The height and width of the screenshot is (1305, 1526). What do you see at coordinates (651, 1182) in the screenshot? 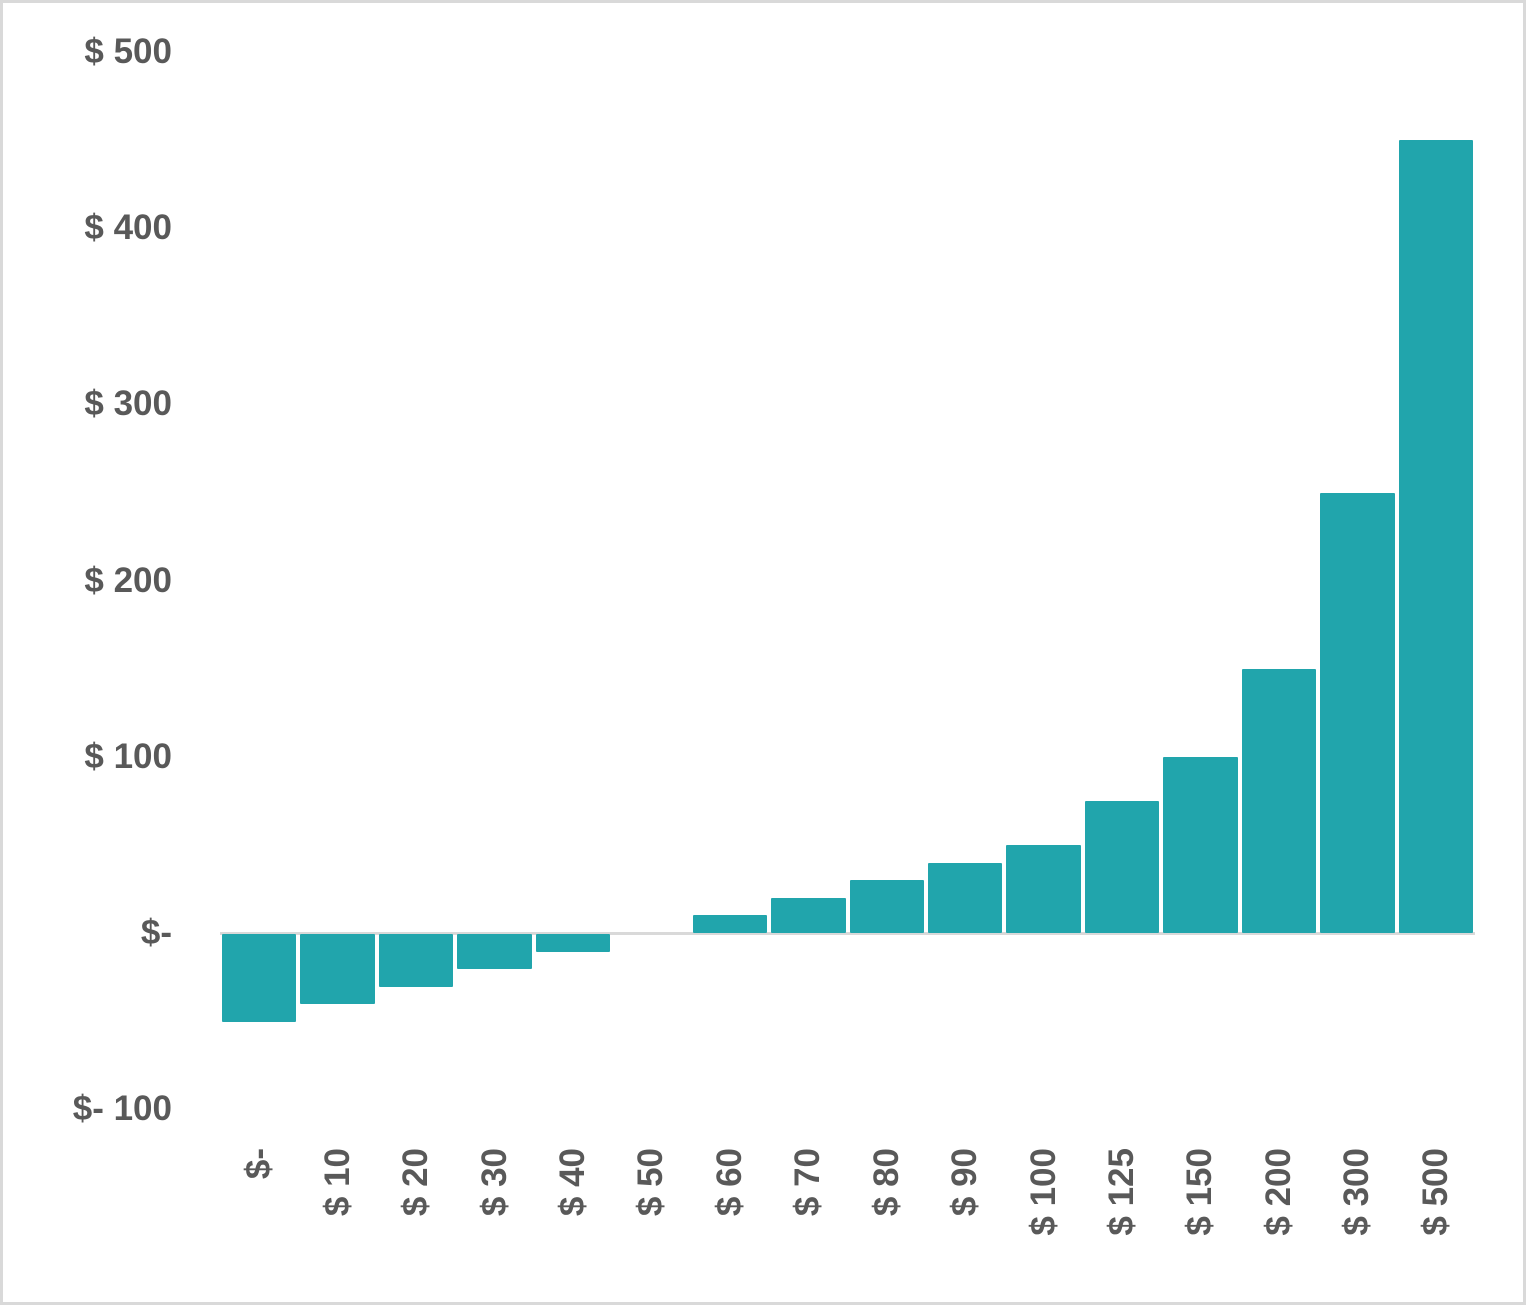
I see `x-axis-tick-label: $ 50` at bounding box center [651, 1182].